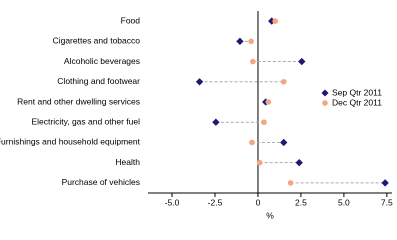 The height and width of the screenshot is (240, 397). Describe the element at coordinates (78, 101) in the screenshot. I see `category-label: Rent and other dwelling services` at that location.